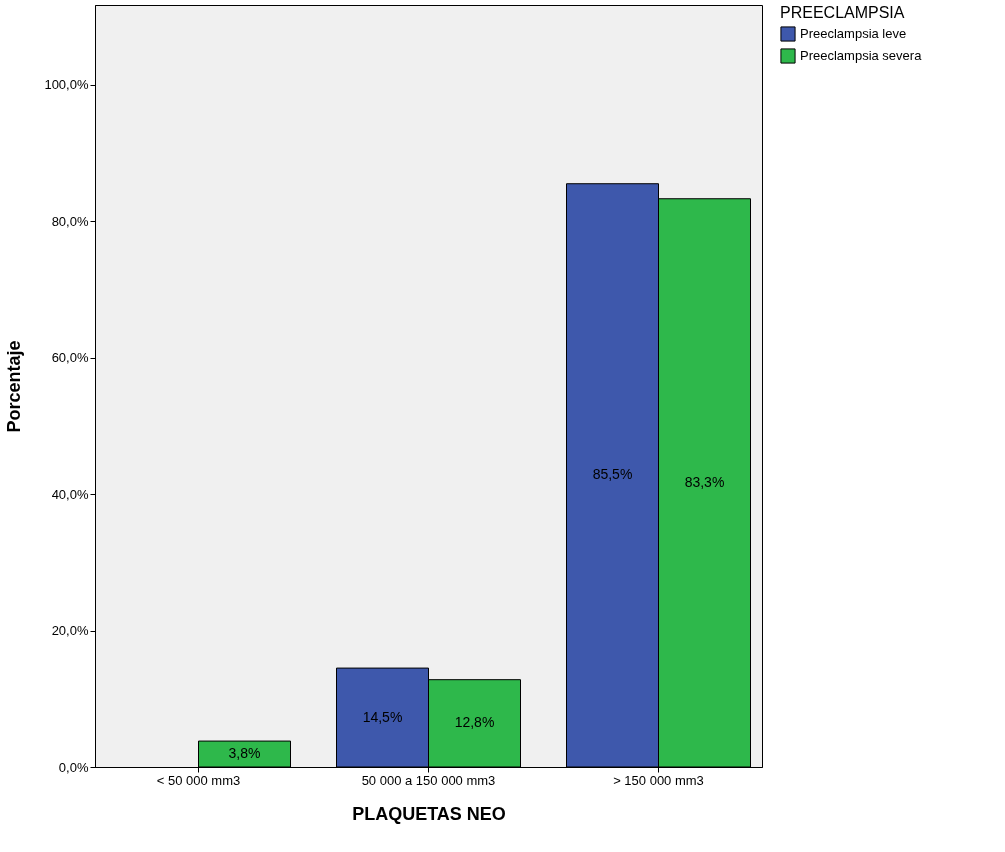  What do you see at coordinates (658, 780) in the screenshot?
I see `x-tick-label: > 150 000 mm3` at bounding box center [658, 780].